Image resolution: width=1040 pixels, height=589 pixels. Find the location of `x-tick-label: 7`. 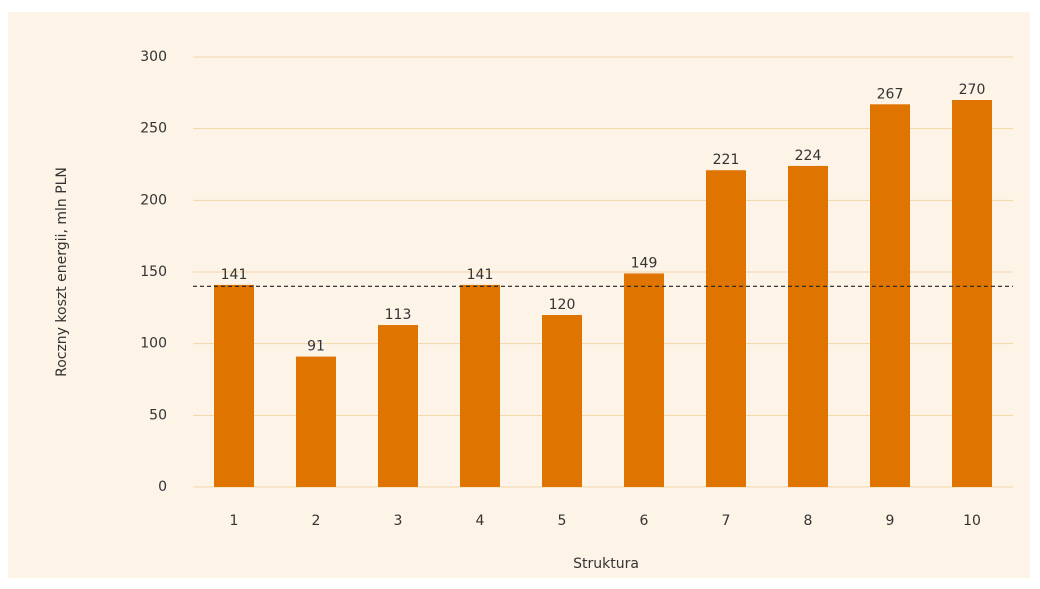

x-tick-label: 7 is located at coordinates (726, 521).